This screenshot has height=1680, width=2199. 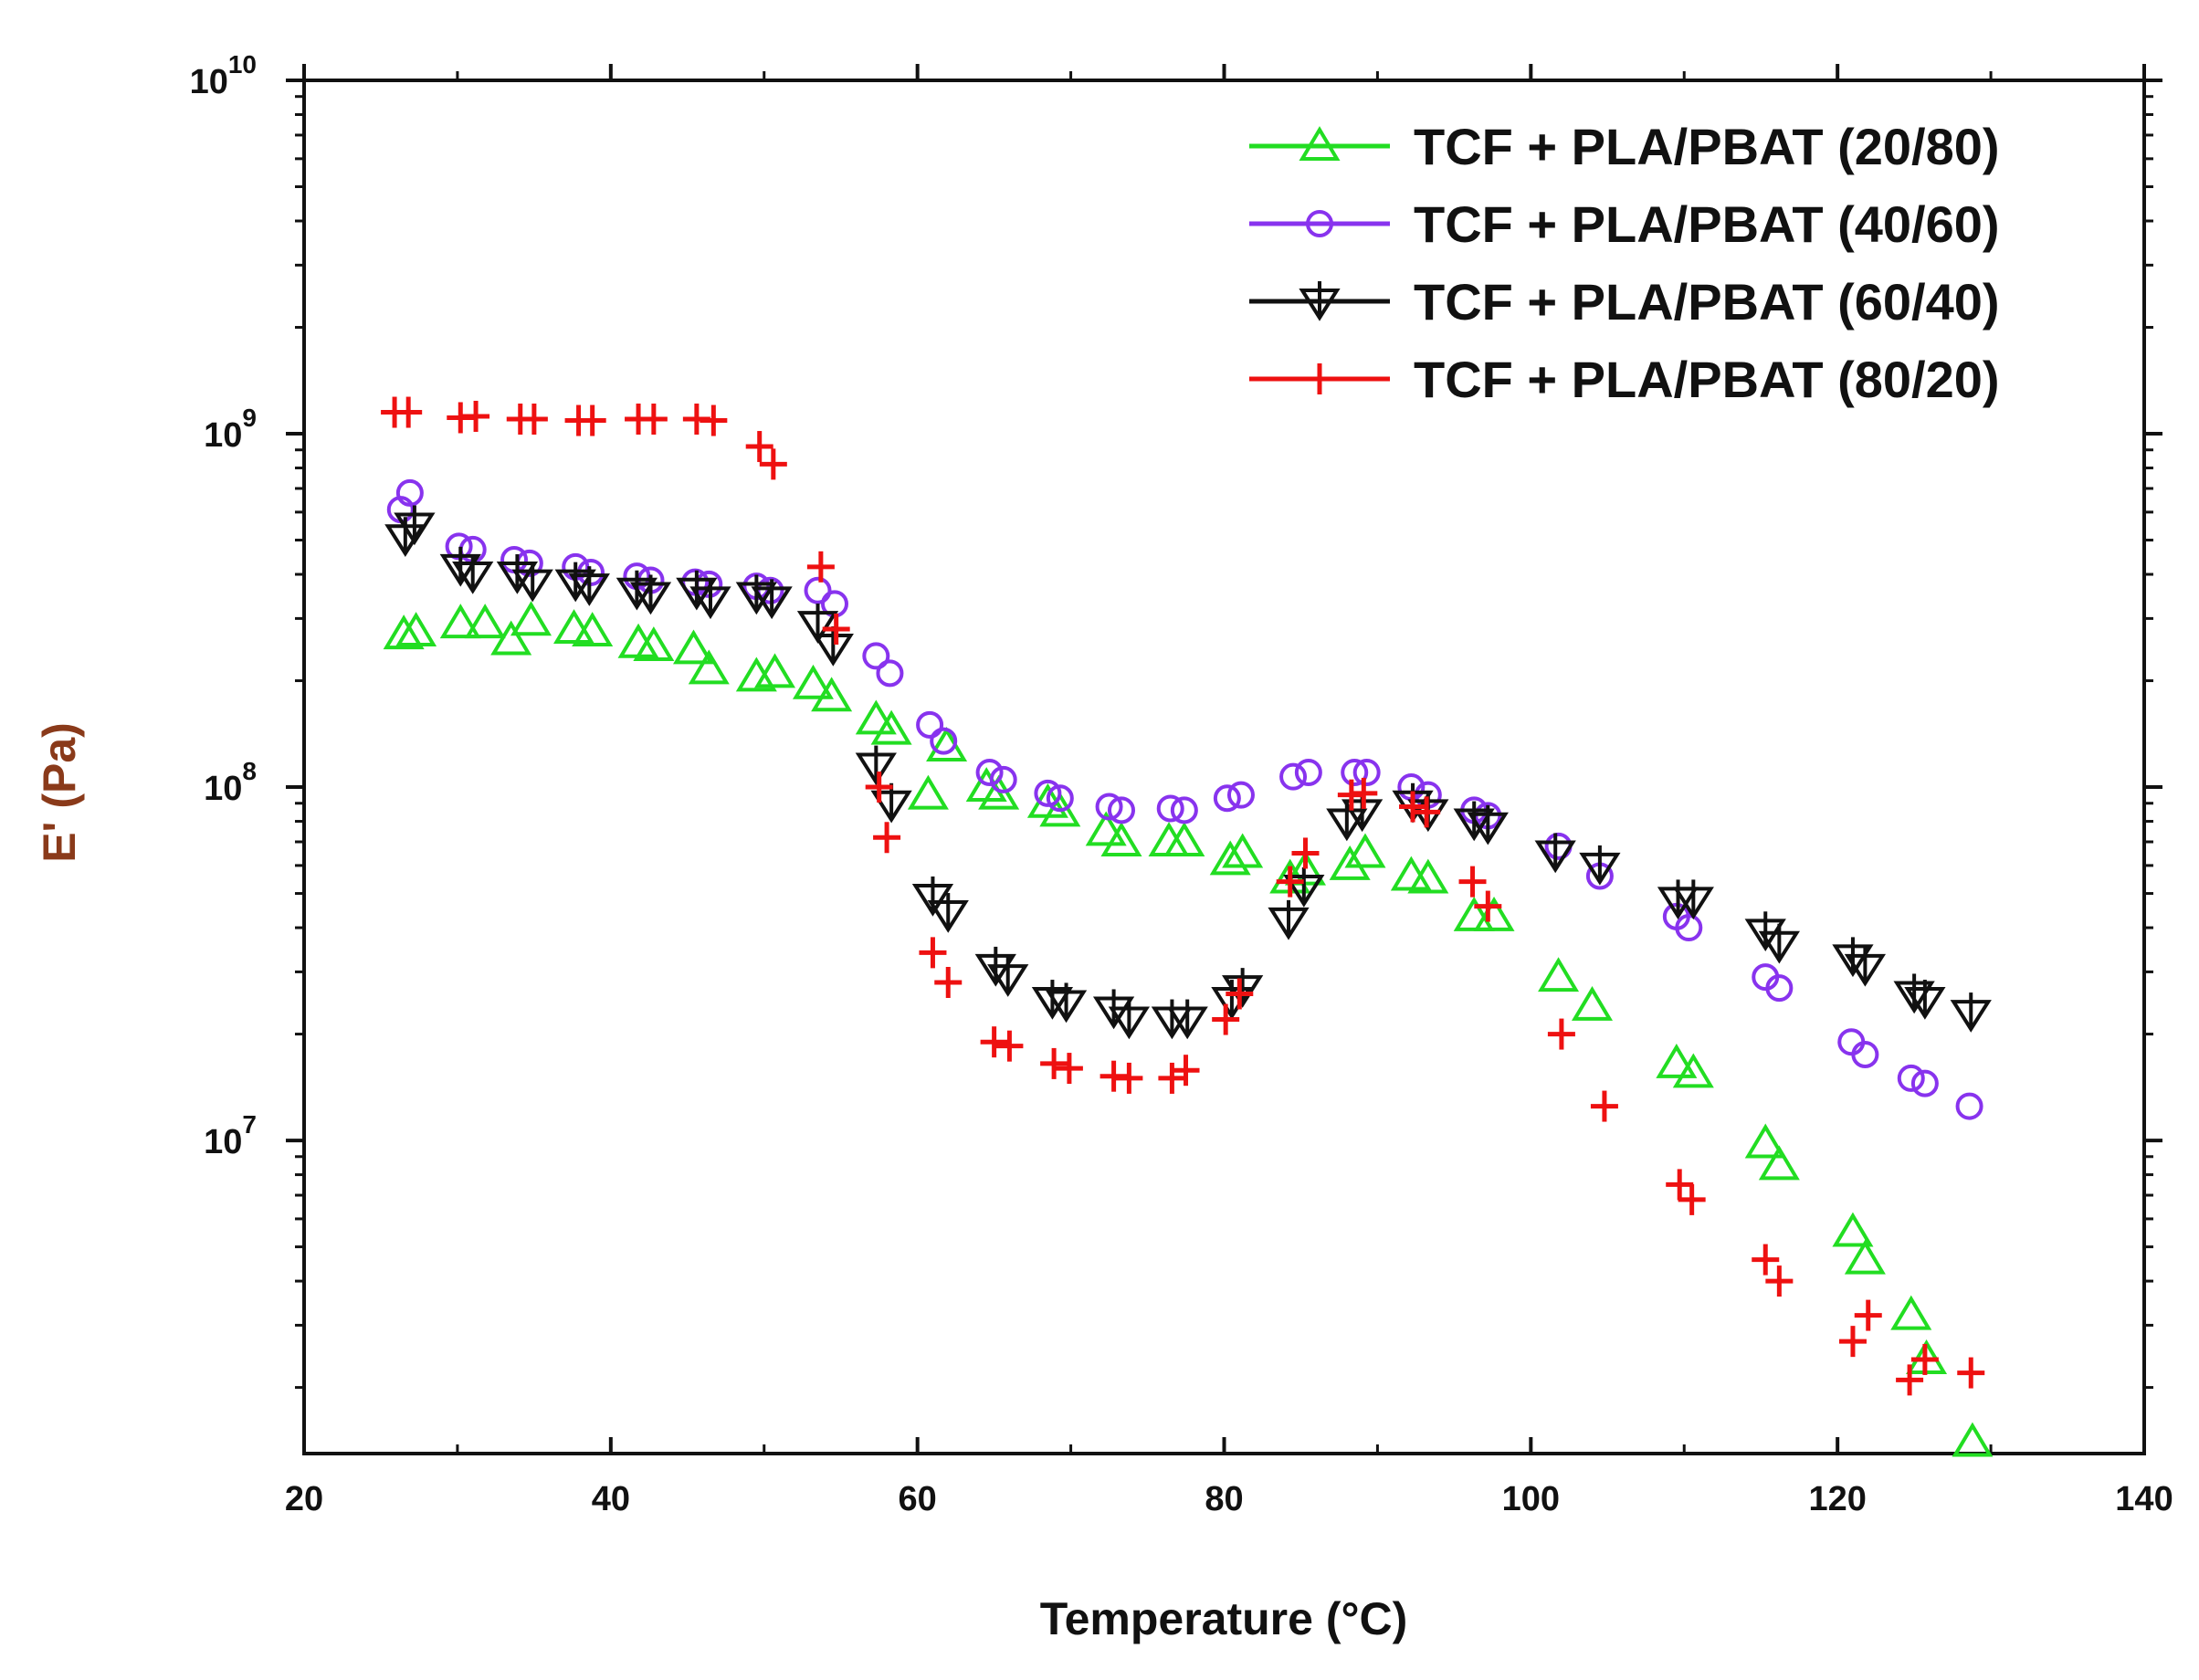 What do you see at coordinates (1707, 224) in the screenshot?
I see `legend-label: TCF + PLA/PBAT (40/60)` at bounding box center [1707, 224].